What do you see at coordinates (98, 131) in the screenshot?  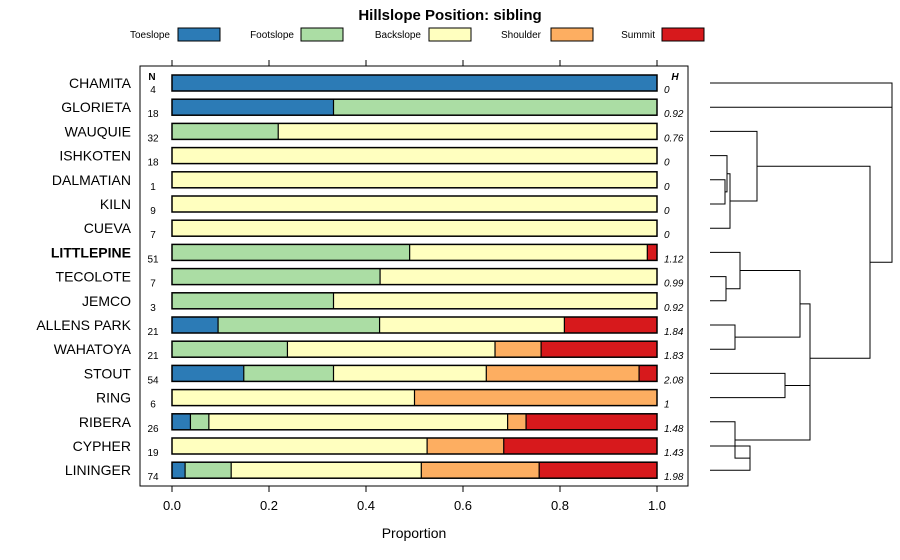 I see `row-label: WAUQUIE` at bounding box center [98, 131].